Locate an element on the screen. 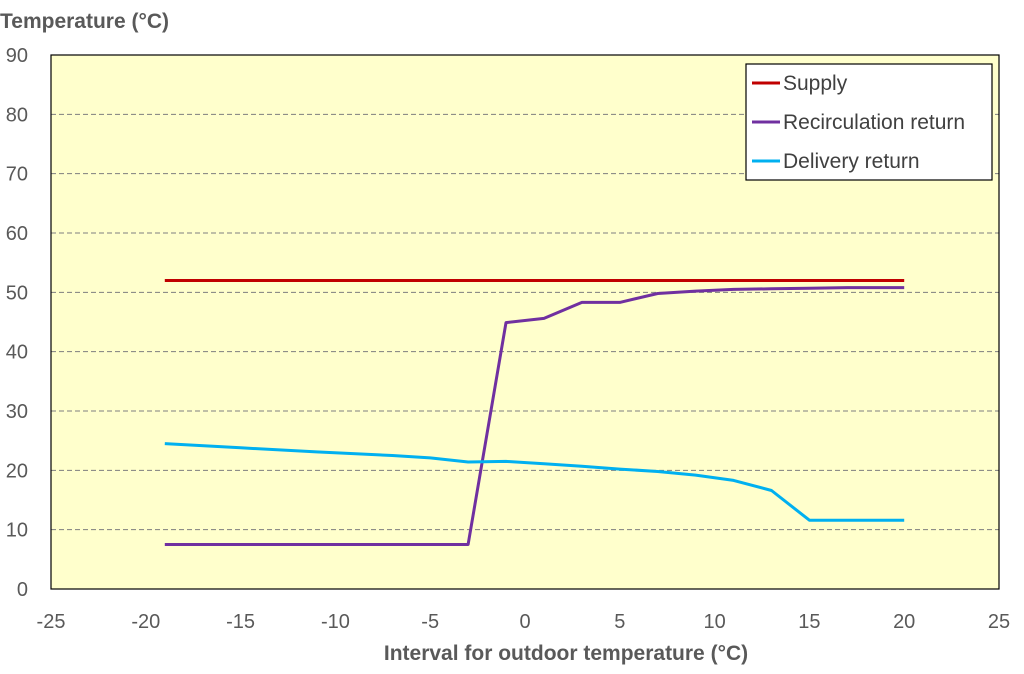  y-tick-label: 30 is located at coordinates (17, 412).